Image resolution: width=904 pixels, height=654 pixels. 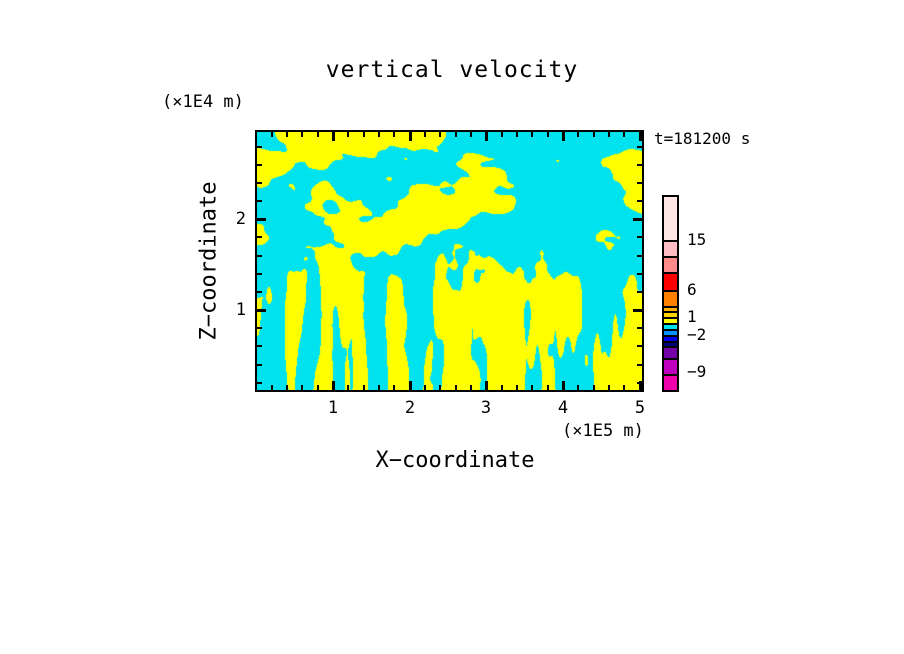 I want to click on x-tick-label: 1, so click(x=333, y=408).